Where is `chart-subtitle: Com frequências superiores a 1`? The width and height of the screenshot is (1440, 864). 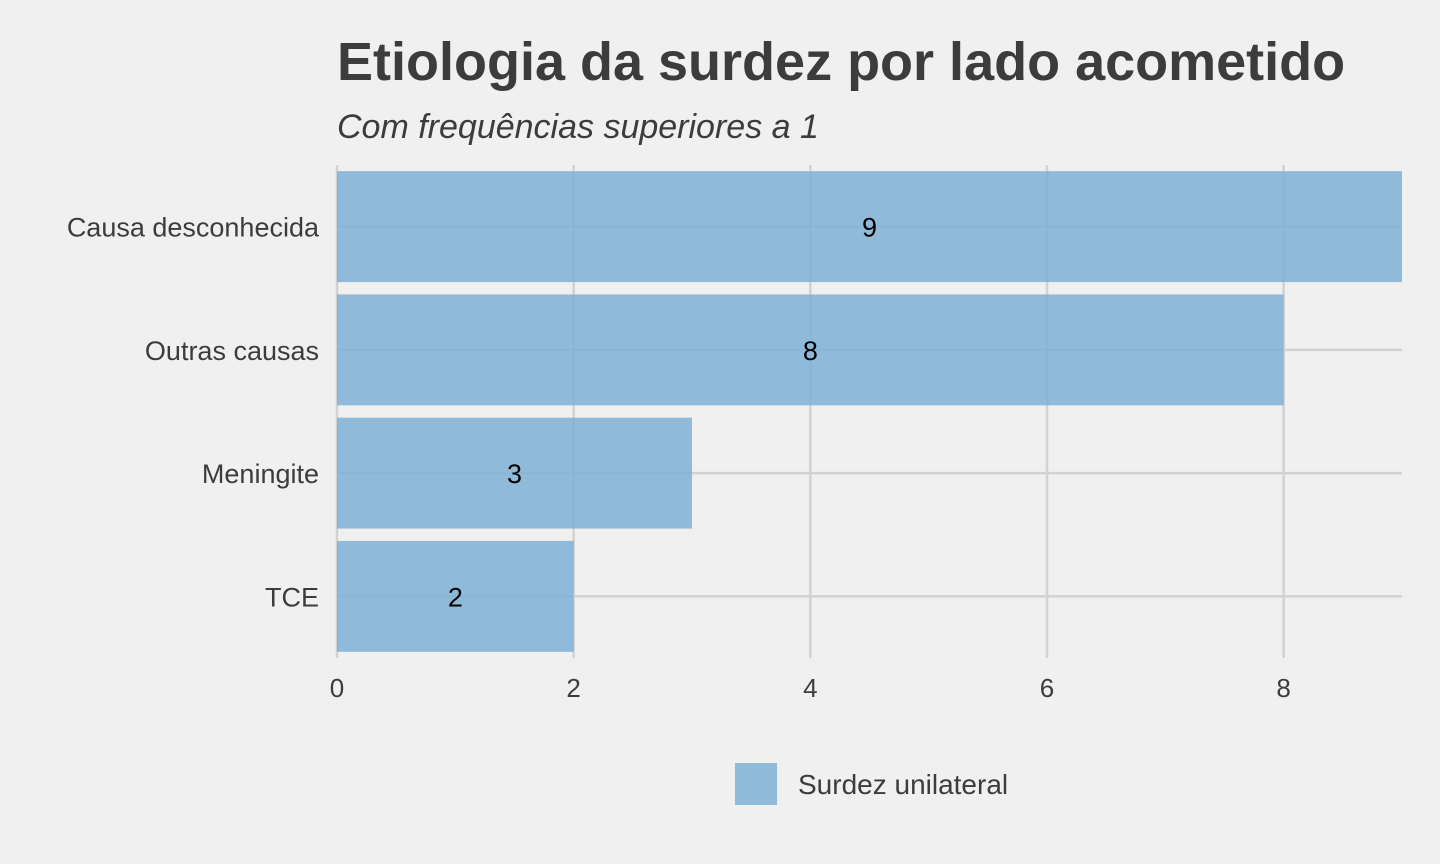
chart-subtitle: Com frequências superiores a 1 is located at coordinates (578, 127).